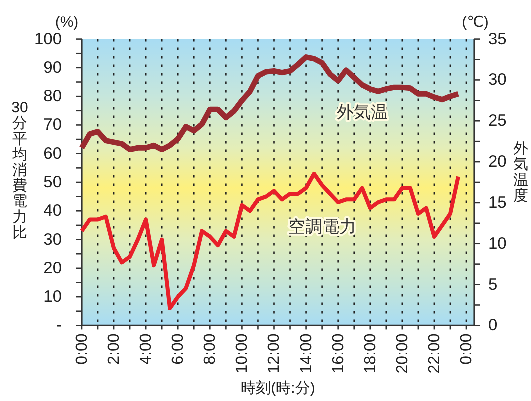 The image size is (531, 401). I want to click on y-tick-label: 70, so click(53, 125).